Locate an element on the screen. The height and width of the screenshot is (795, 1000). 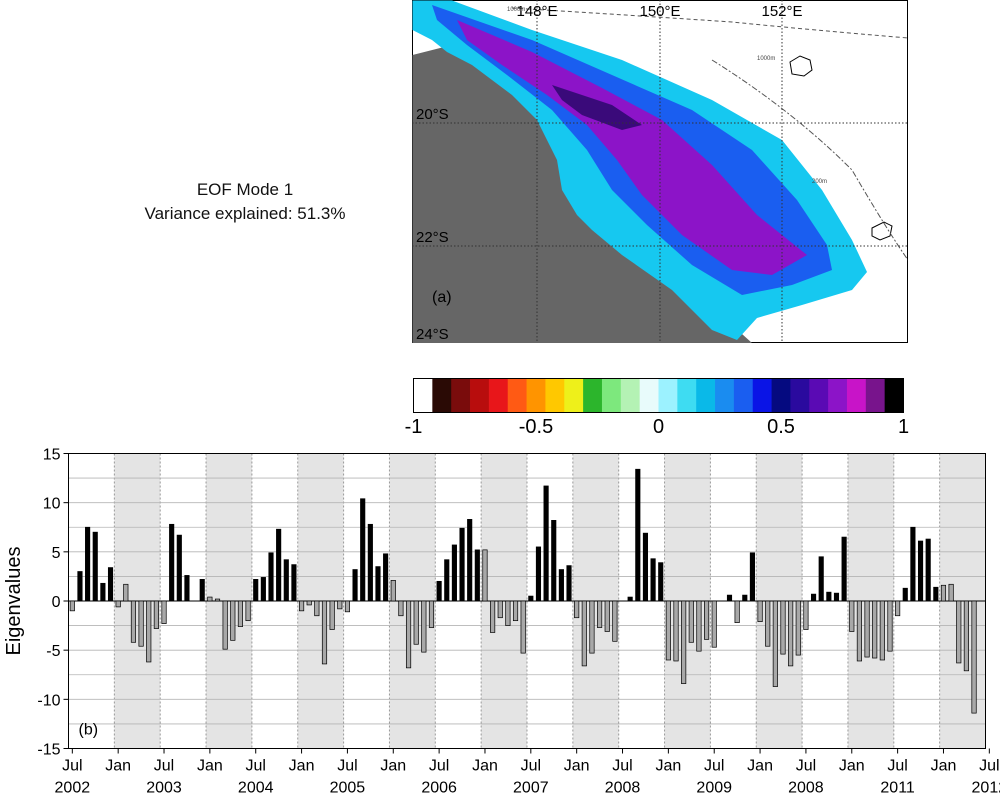
map-panel-label: (a) is located at coordinates (442, 297).